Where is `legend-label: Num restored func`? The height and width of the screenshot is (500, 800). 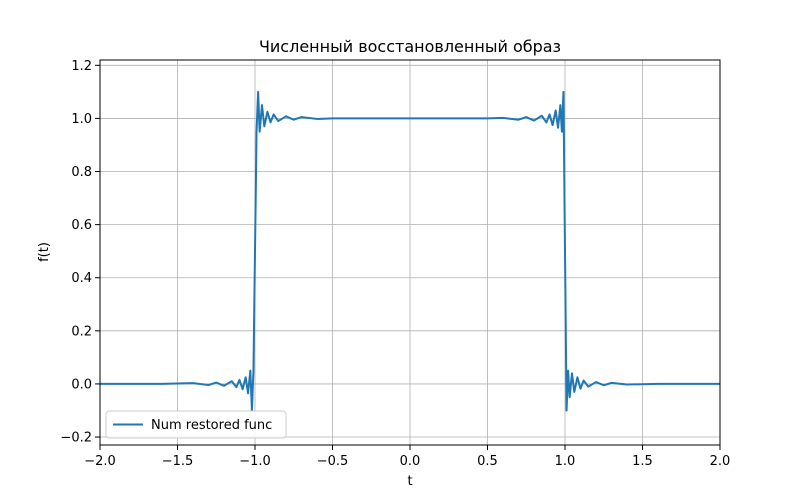
legend-label: Num restored func is located at coordinates (211, 425).